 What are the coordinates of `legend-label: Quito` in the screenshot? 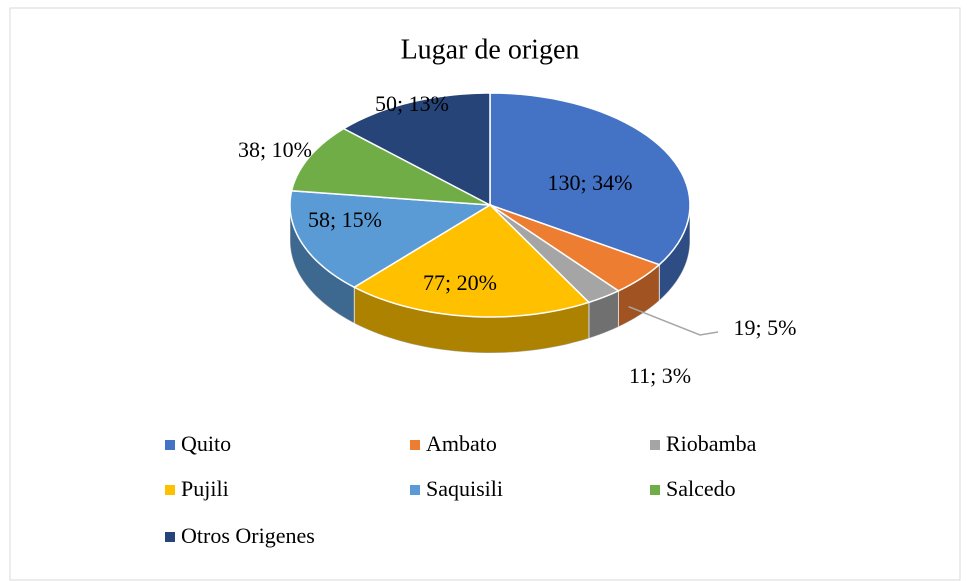 It's located at (206, 443).